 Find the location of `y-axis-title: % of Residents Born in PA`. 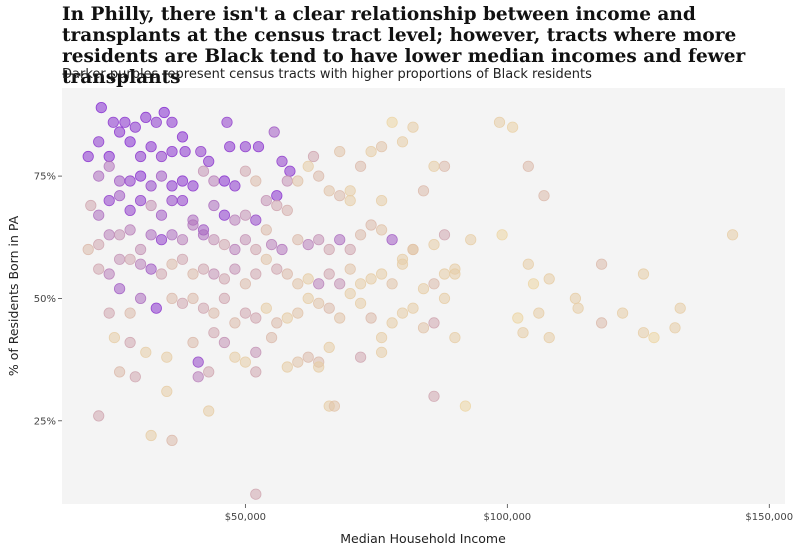

y-axis-title: % of Residents Born in PA is located at coordinates (13, 295).